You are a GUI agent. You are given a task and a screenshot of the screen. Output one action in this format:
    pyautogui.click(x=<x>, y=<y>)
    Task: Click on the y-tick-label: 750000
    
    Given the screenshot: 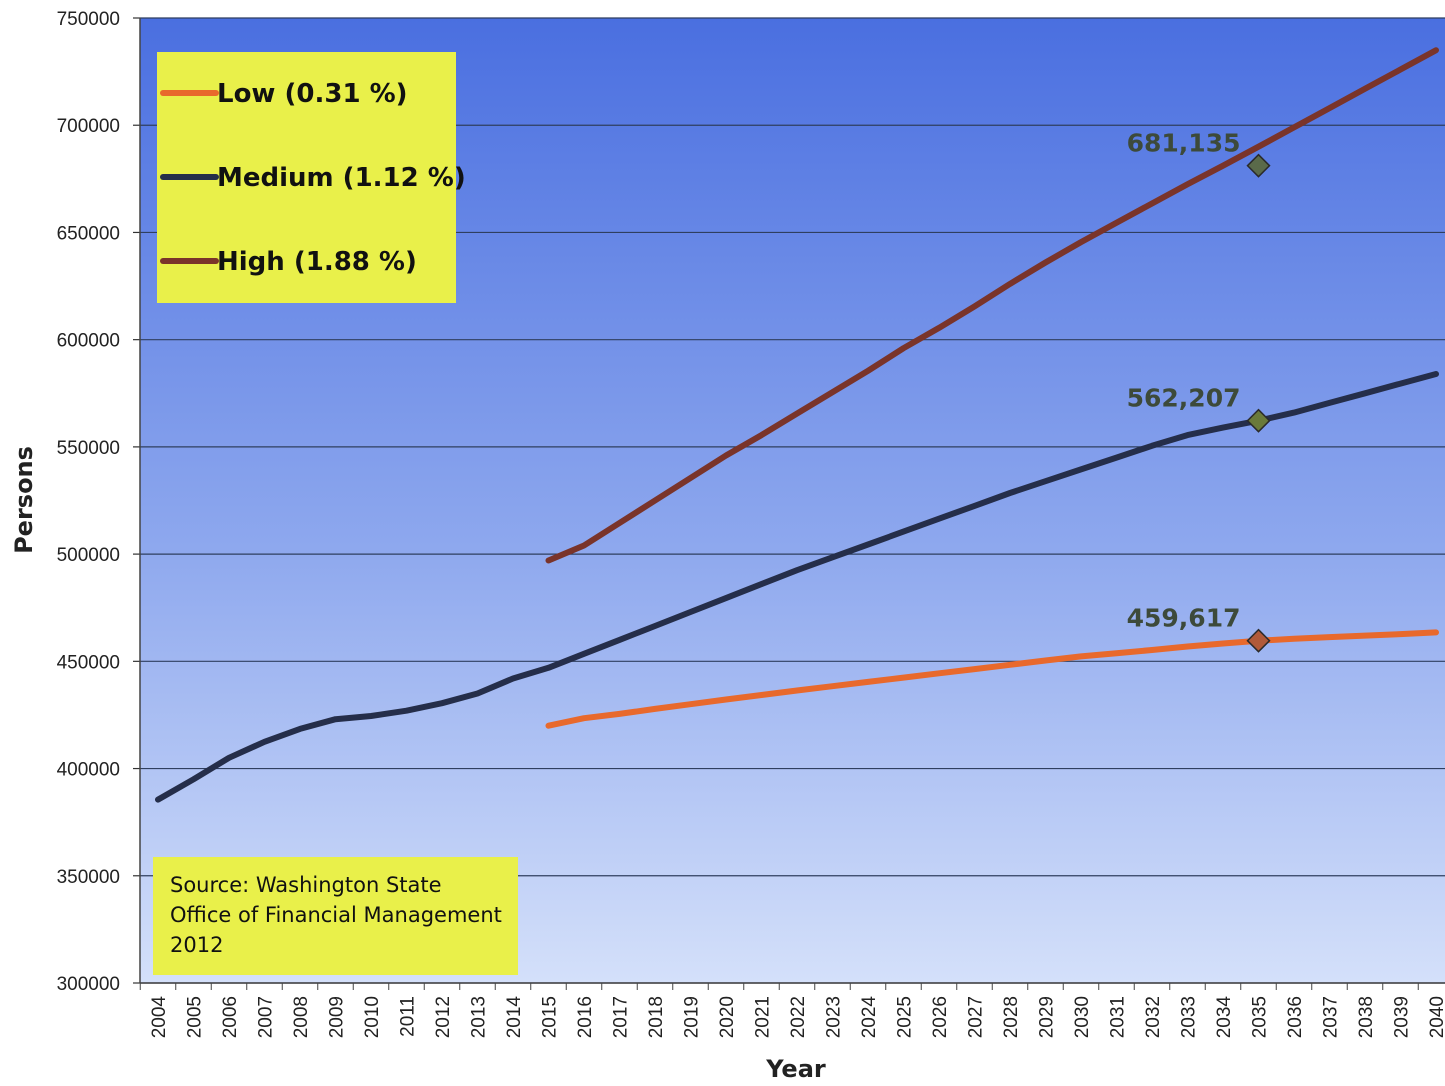 What is the action you would take?
    pyautogui.click(x=88, y=19)
    